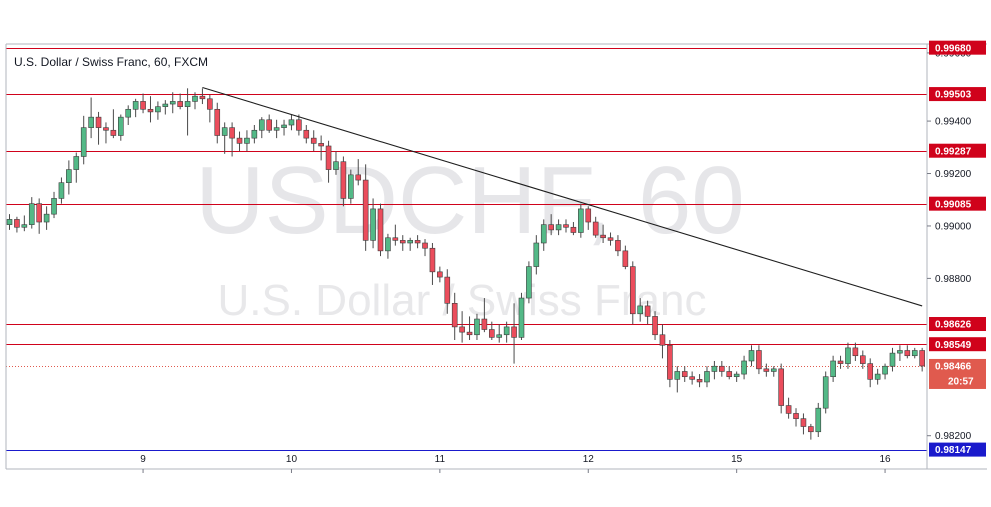  Describe the element at coordinates (953, 279) in the screenshot. I see `y-tick-label: 0.98800` at that location.